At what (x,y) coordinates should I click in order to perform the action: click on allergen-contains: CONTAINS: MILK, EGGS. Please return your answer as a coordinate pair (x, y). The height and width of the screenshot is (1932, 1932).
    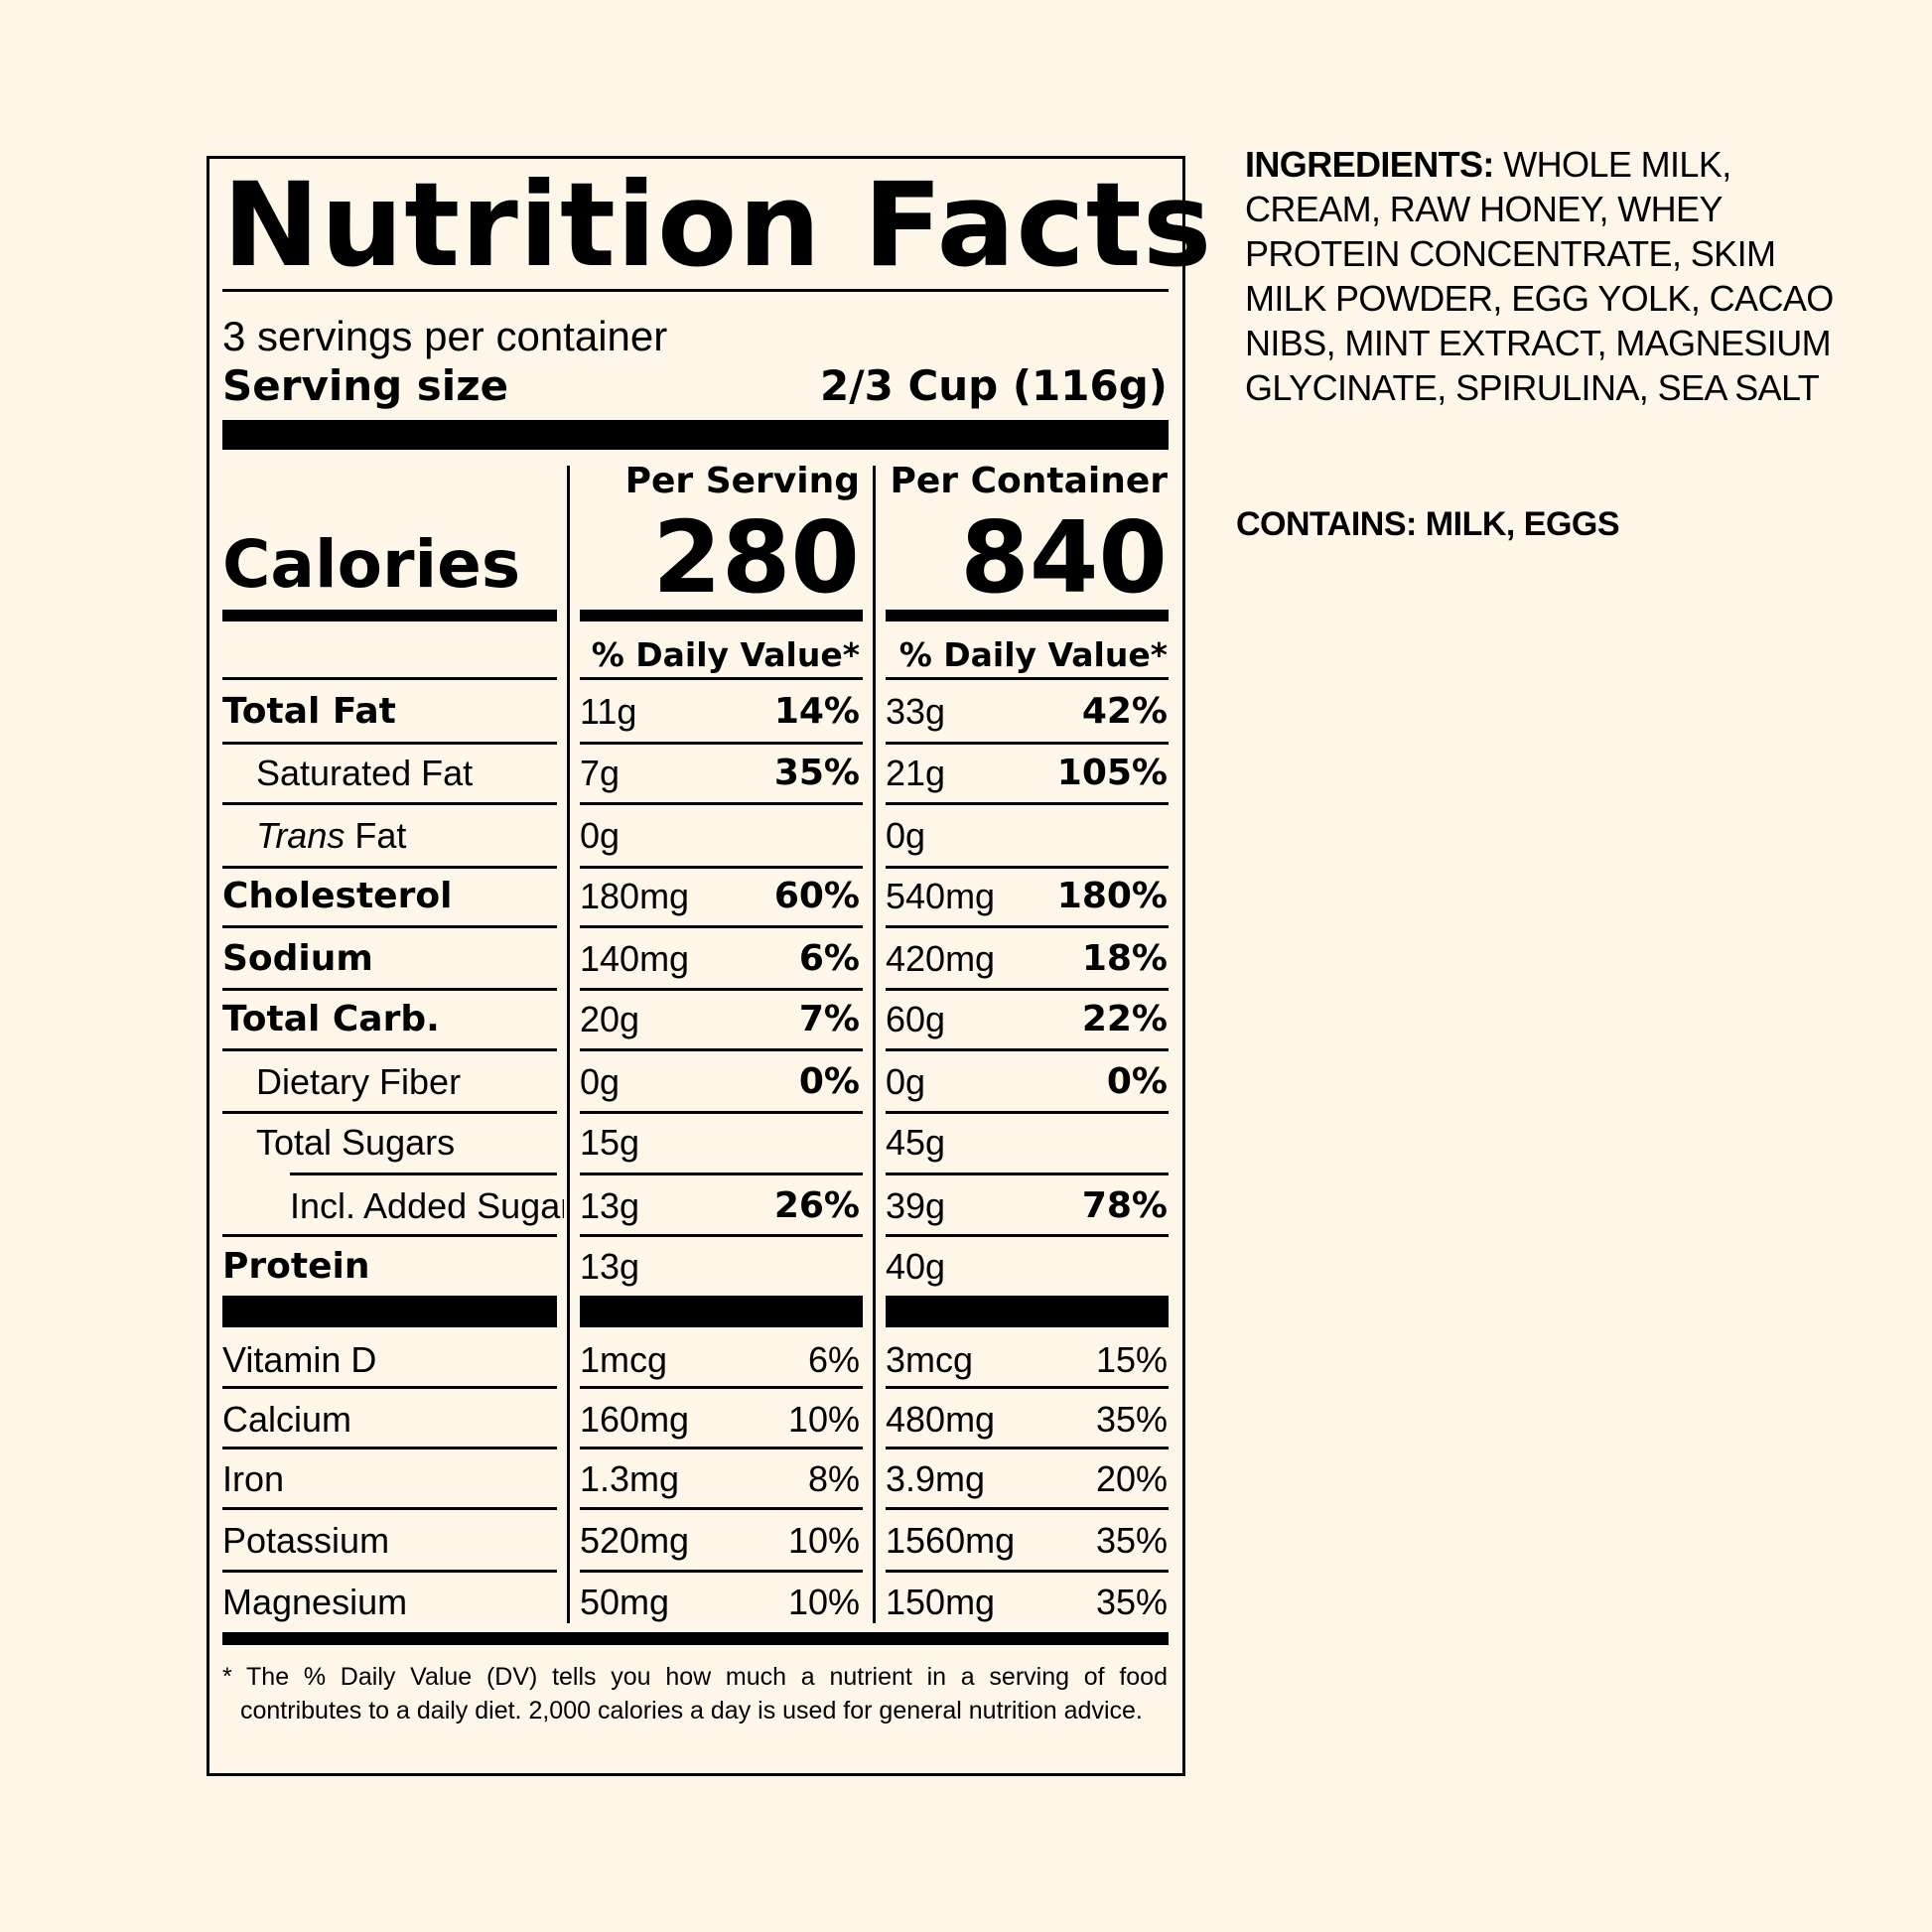
    Looking at the image, I should click on (1428, 524).